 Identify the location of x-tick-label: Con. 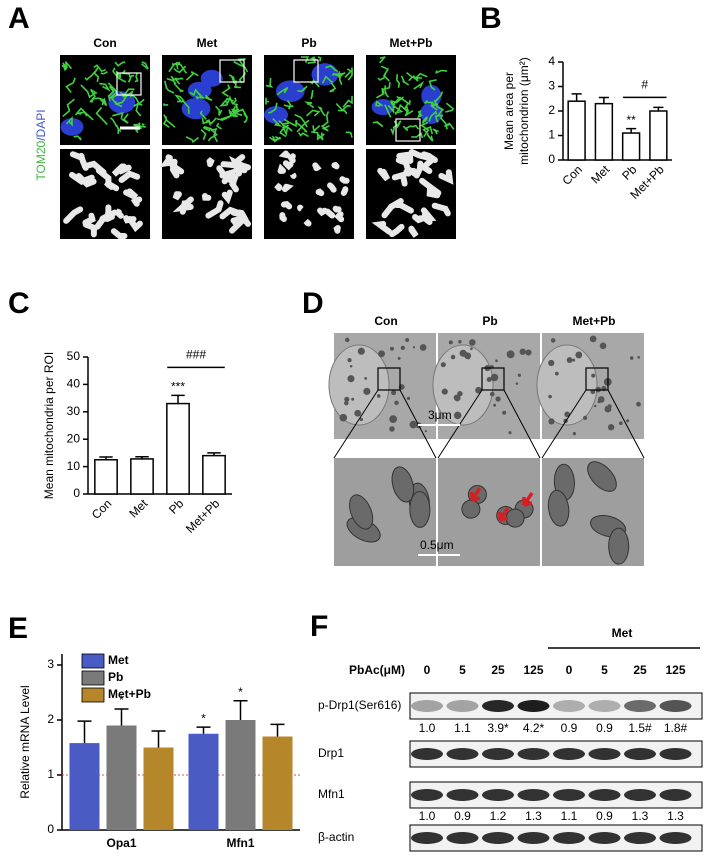
(572, 174).